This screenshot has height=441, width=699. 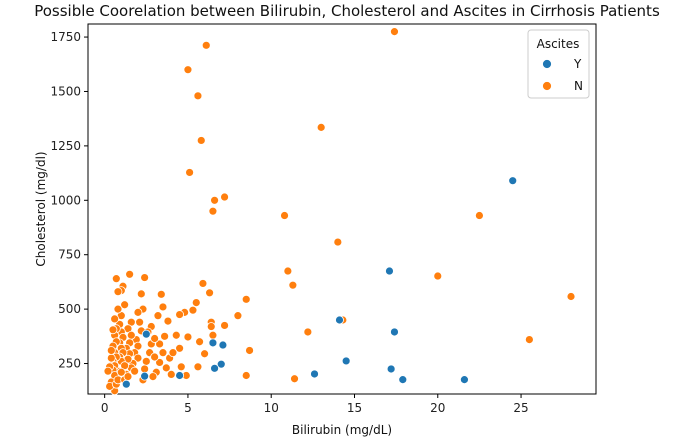 What do you see at coordinates (69, 200) in the screenshot?
I see `y-axis: 250 500 750 1000 1250 1500 1750` at bounding box center [69, 200].